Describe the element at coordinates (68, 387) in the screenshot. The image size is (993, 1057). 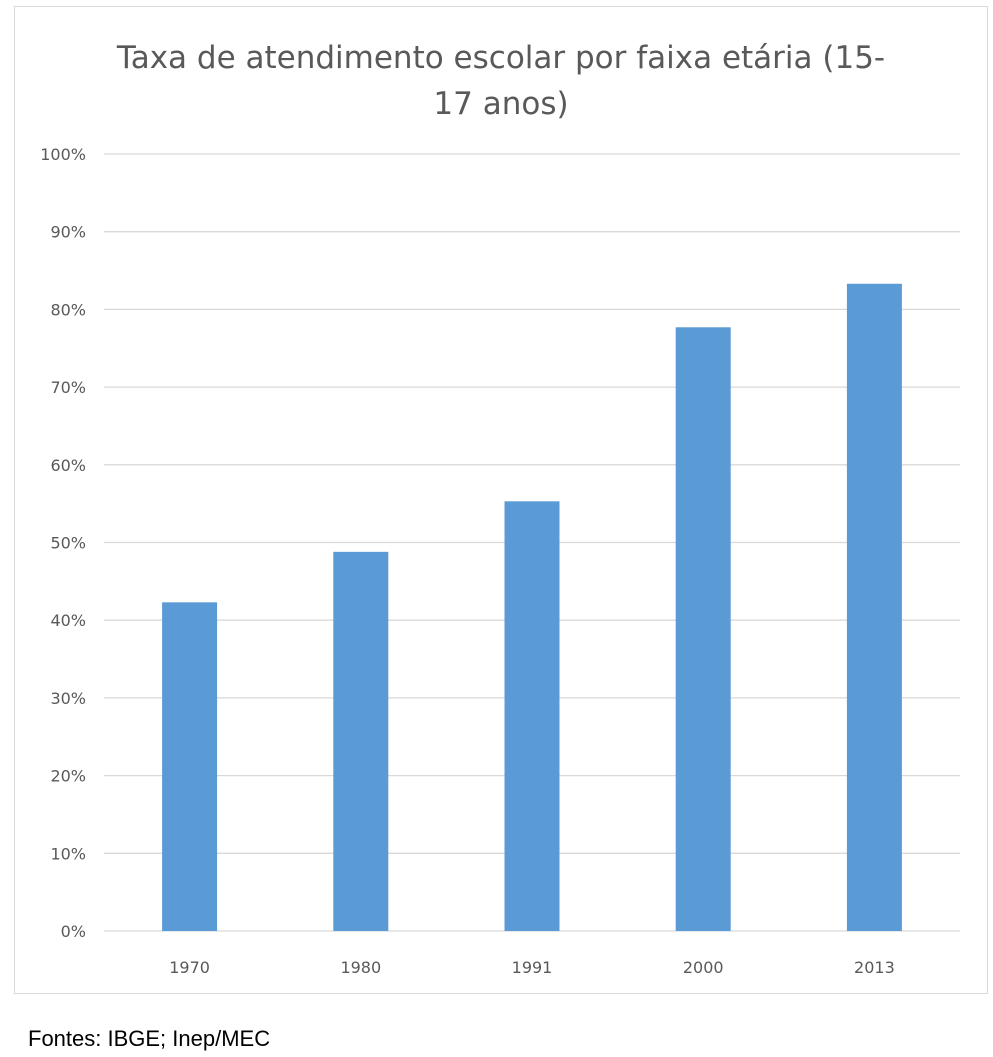
I see `y-tick-label: 70%` at that location.